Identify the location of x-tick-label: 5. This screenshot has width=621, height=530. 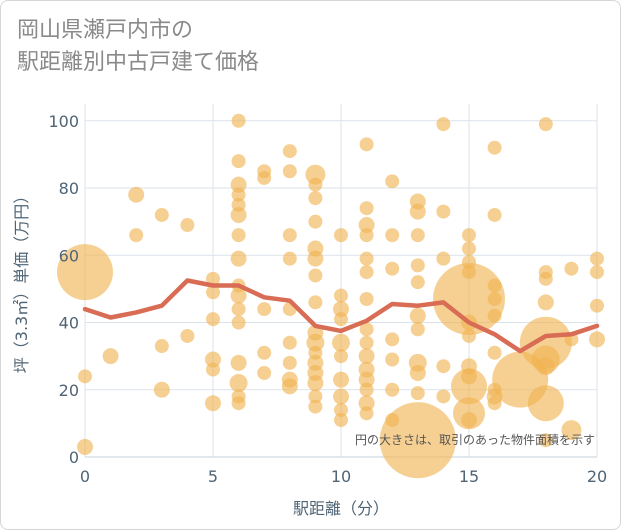
(213, 476).